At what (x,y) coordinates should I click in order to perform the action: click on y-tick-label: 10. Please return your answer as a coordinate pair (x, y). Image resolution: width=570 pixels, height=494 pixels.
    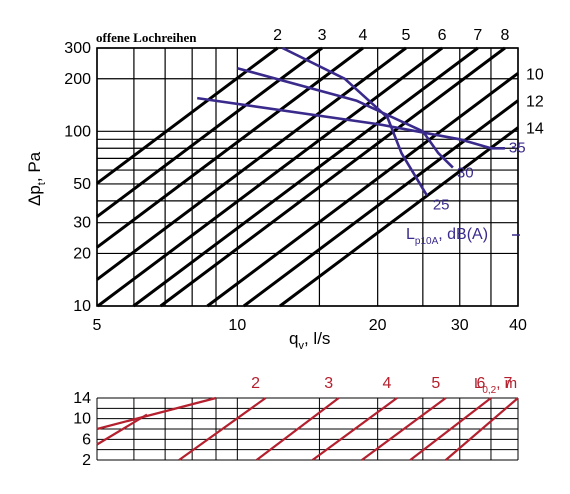
    Looking at the image, I should click on (82, 306).